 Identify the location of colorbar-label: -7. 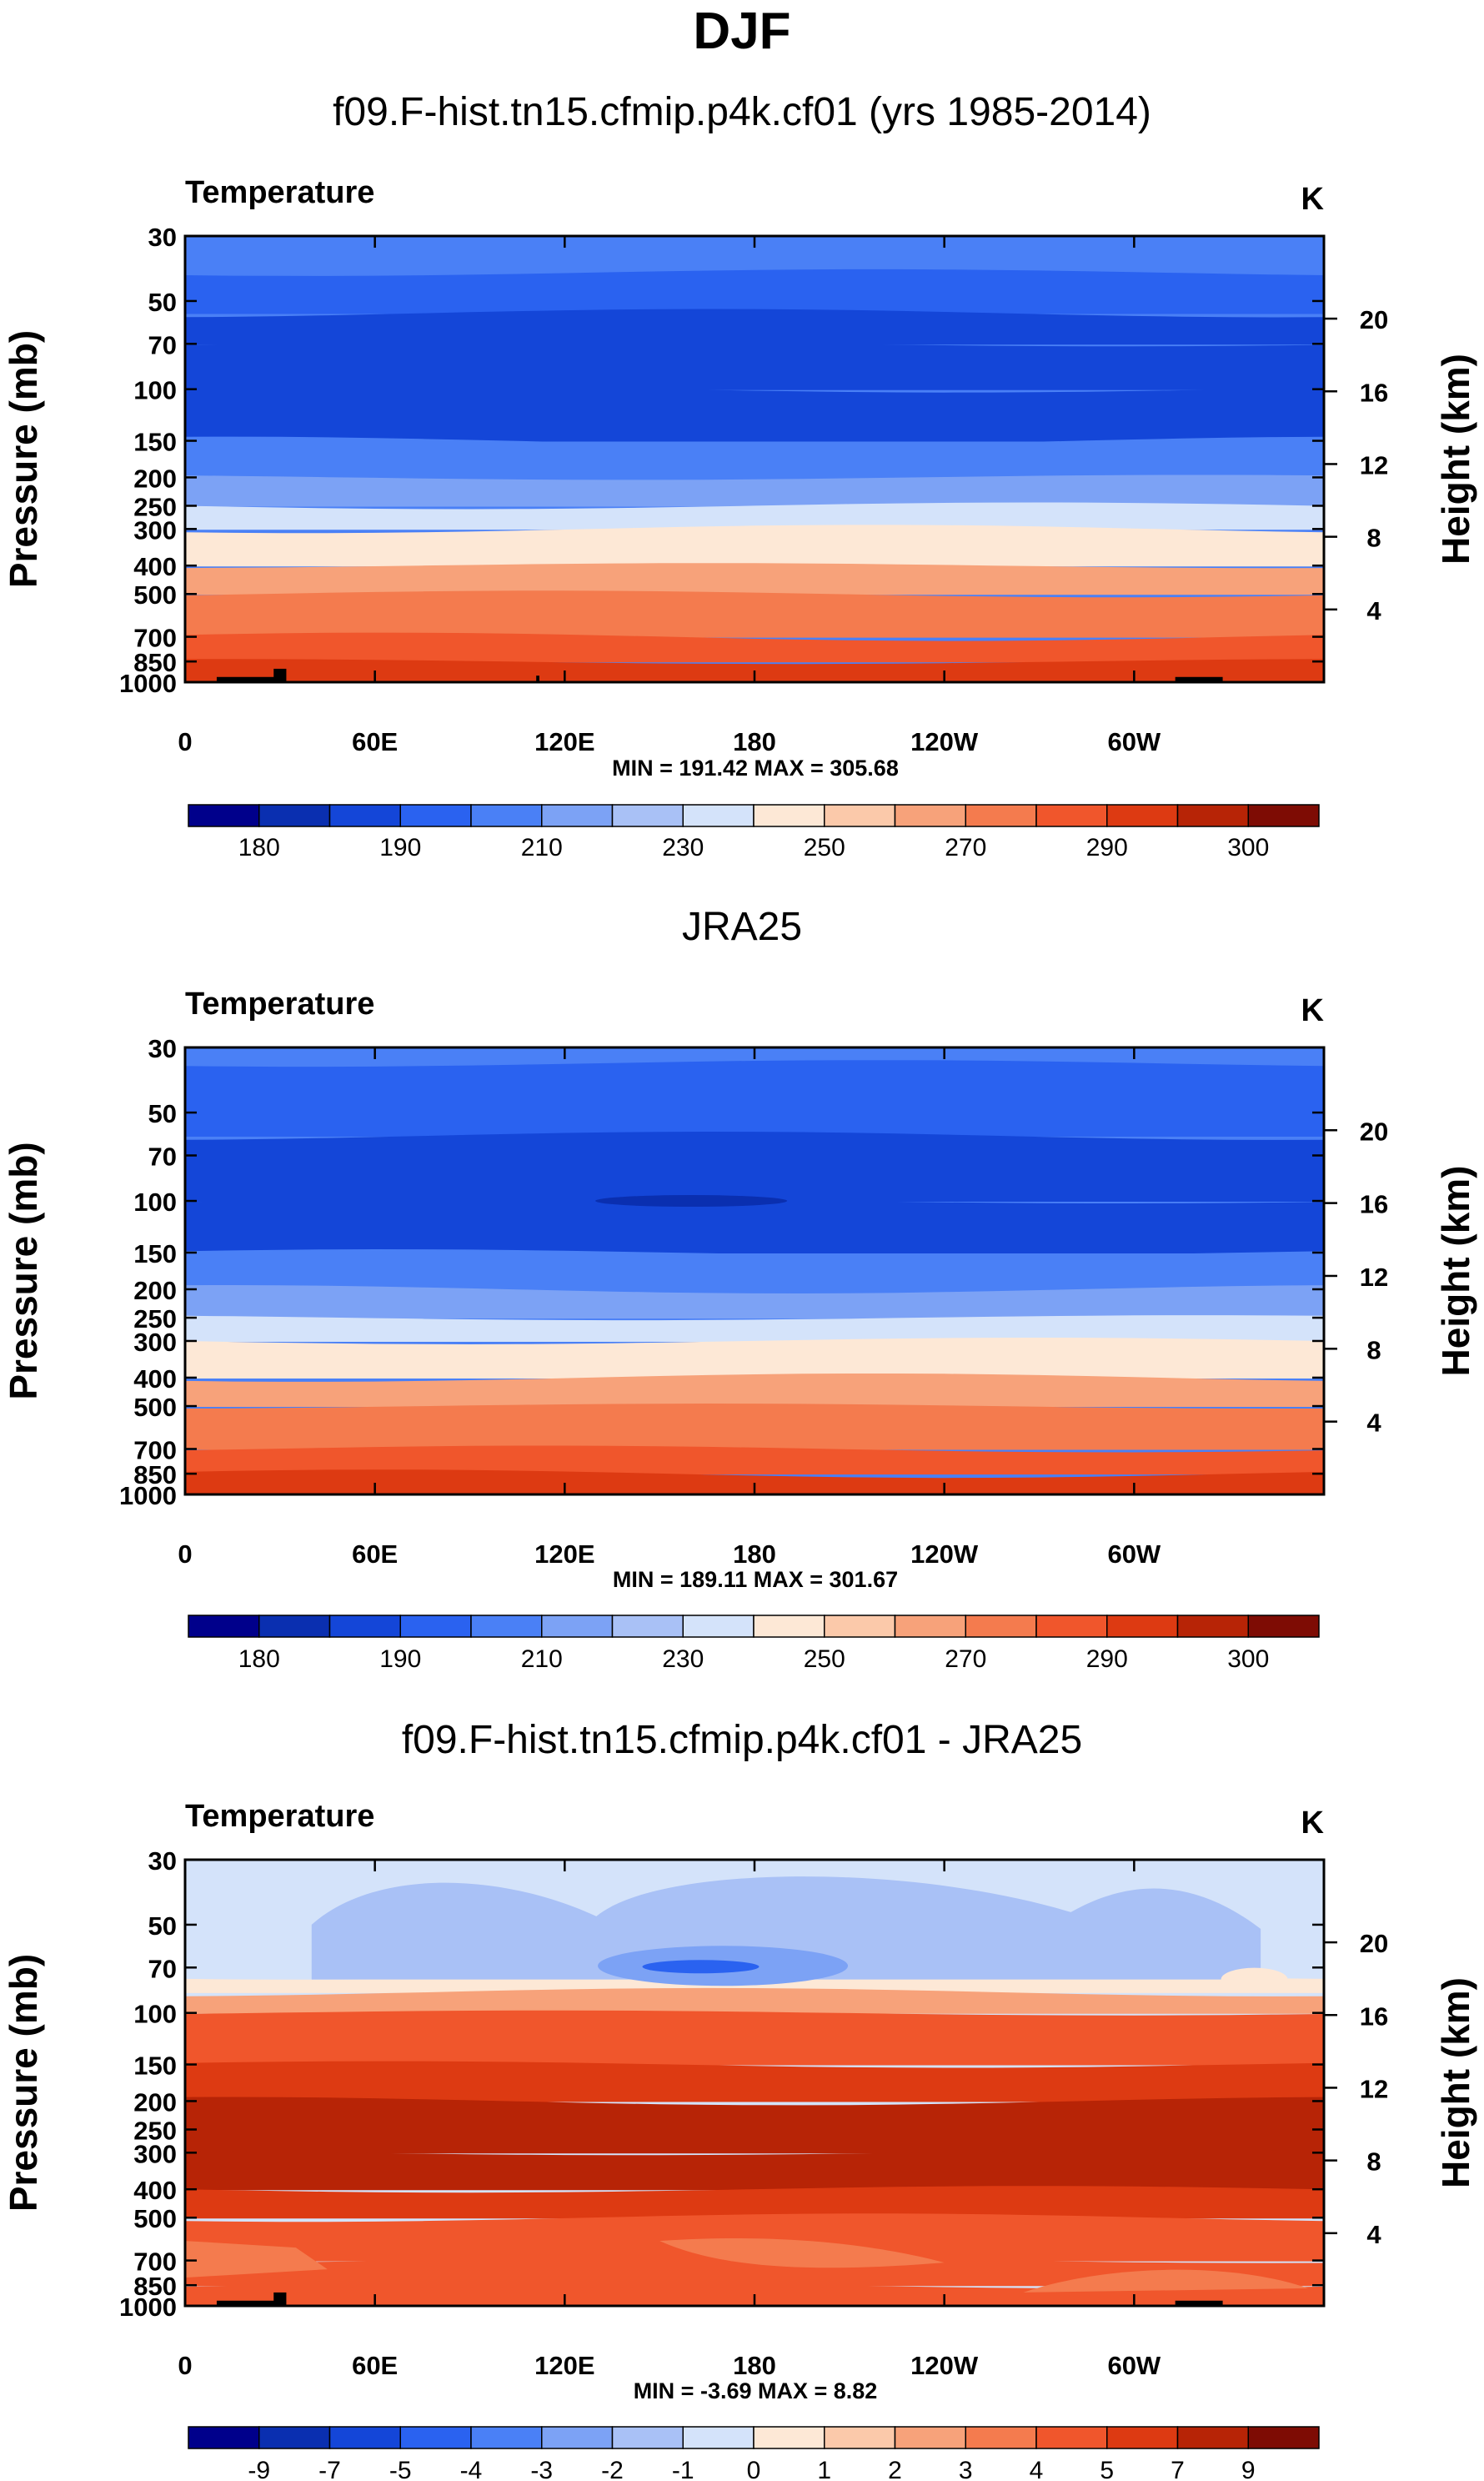
(329, 2469).